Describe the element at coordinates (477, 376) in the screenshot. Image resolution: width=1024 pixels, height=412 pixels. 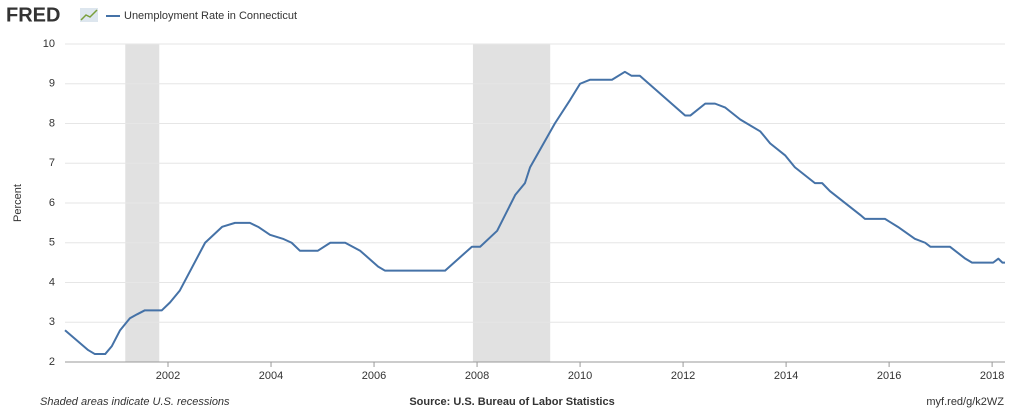
I see `x-tick-label: 2008` at that location.